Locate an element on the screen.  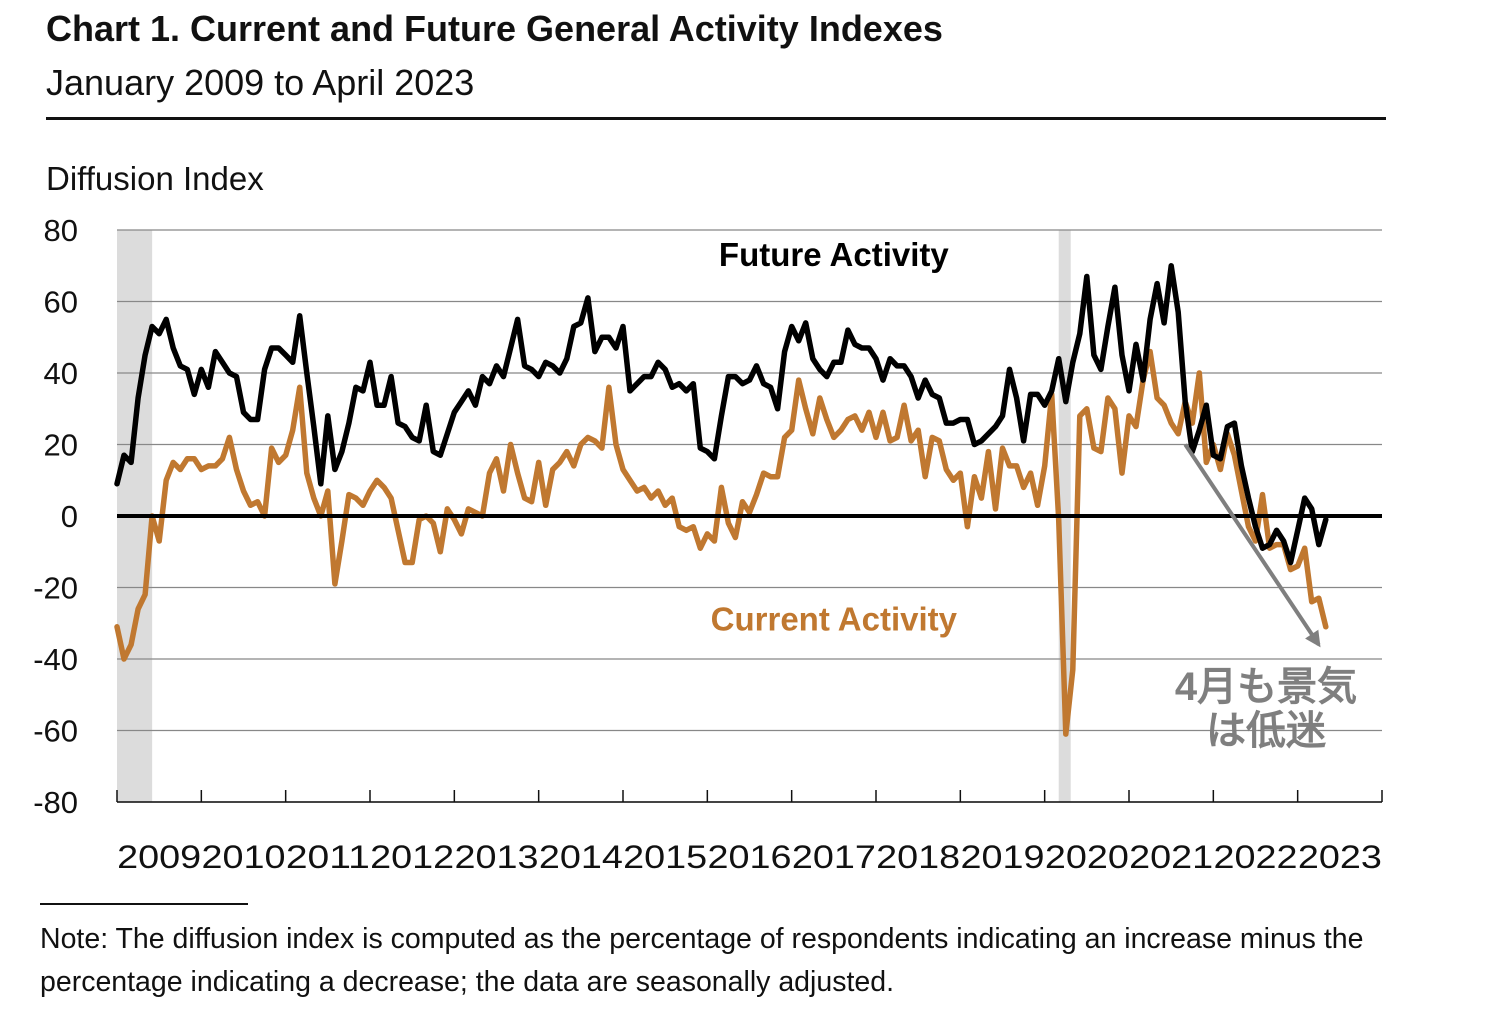
y-tick-label: 80 is located at coordinates (61, 230).